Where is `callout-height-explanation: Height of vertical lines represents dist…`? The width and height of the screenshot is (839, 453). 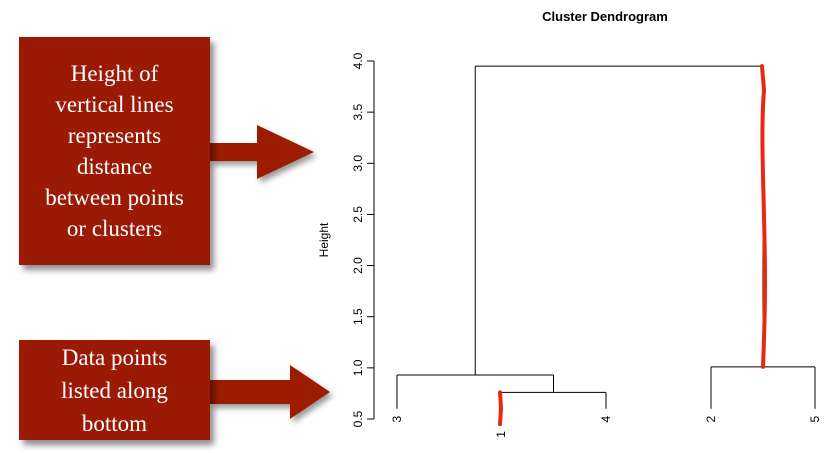
callout-height-explanation: Height of vertical lines represents dist… is located at coordinates (114, 151).